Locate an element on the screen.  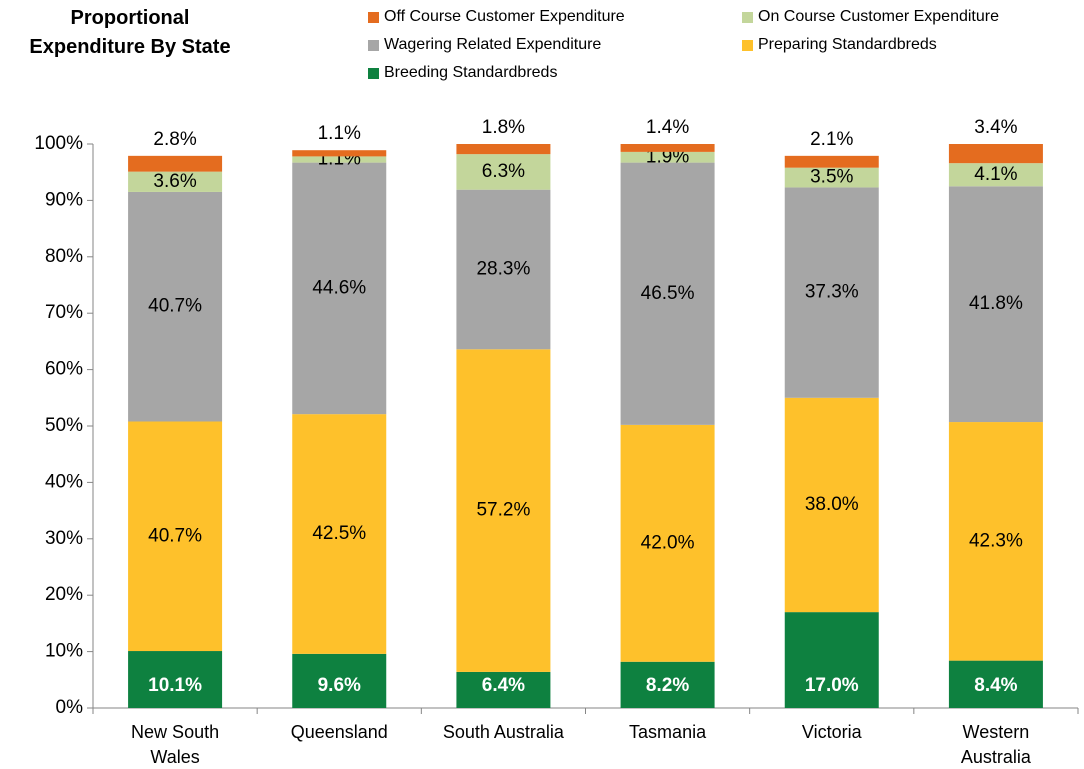
data-label: 9.6% is located at coordinates (339, 685).